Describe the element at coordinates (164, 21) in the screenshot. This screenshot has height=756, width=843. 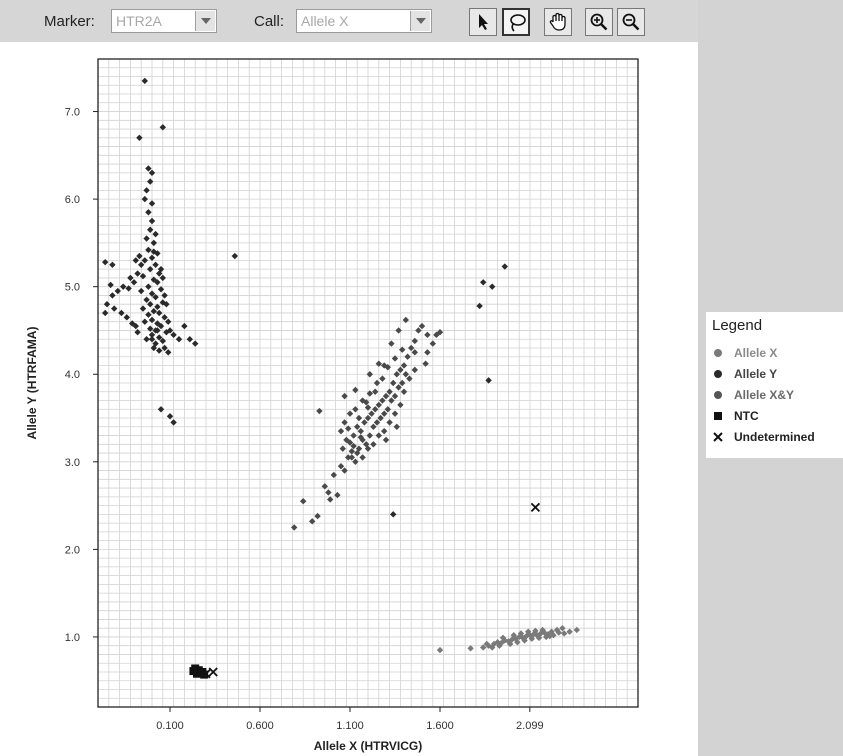
I see `marker-select: HTR2A` at that location.